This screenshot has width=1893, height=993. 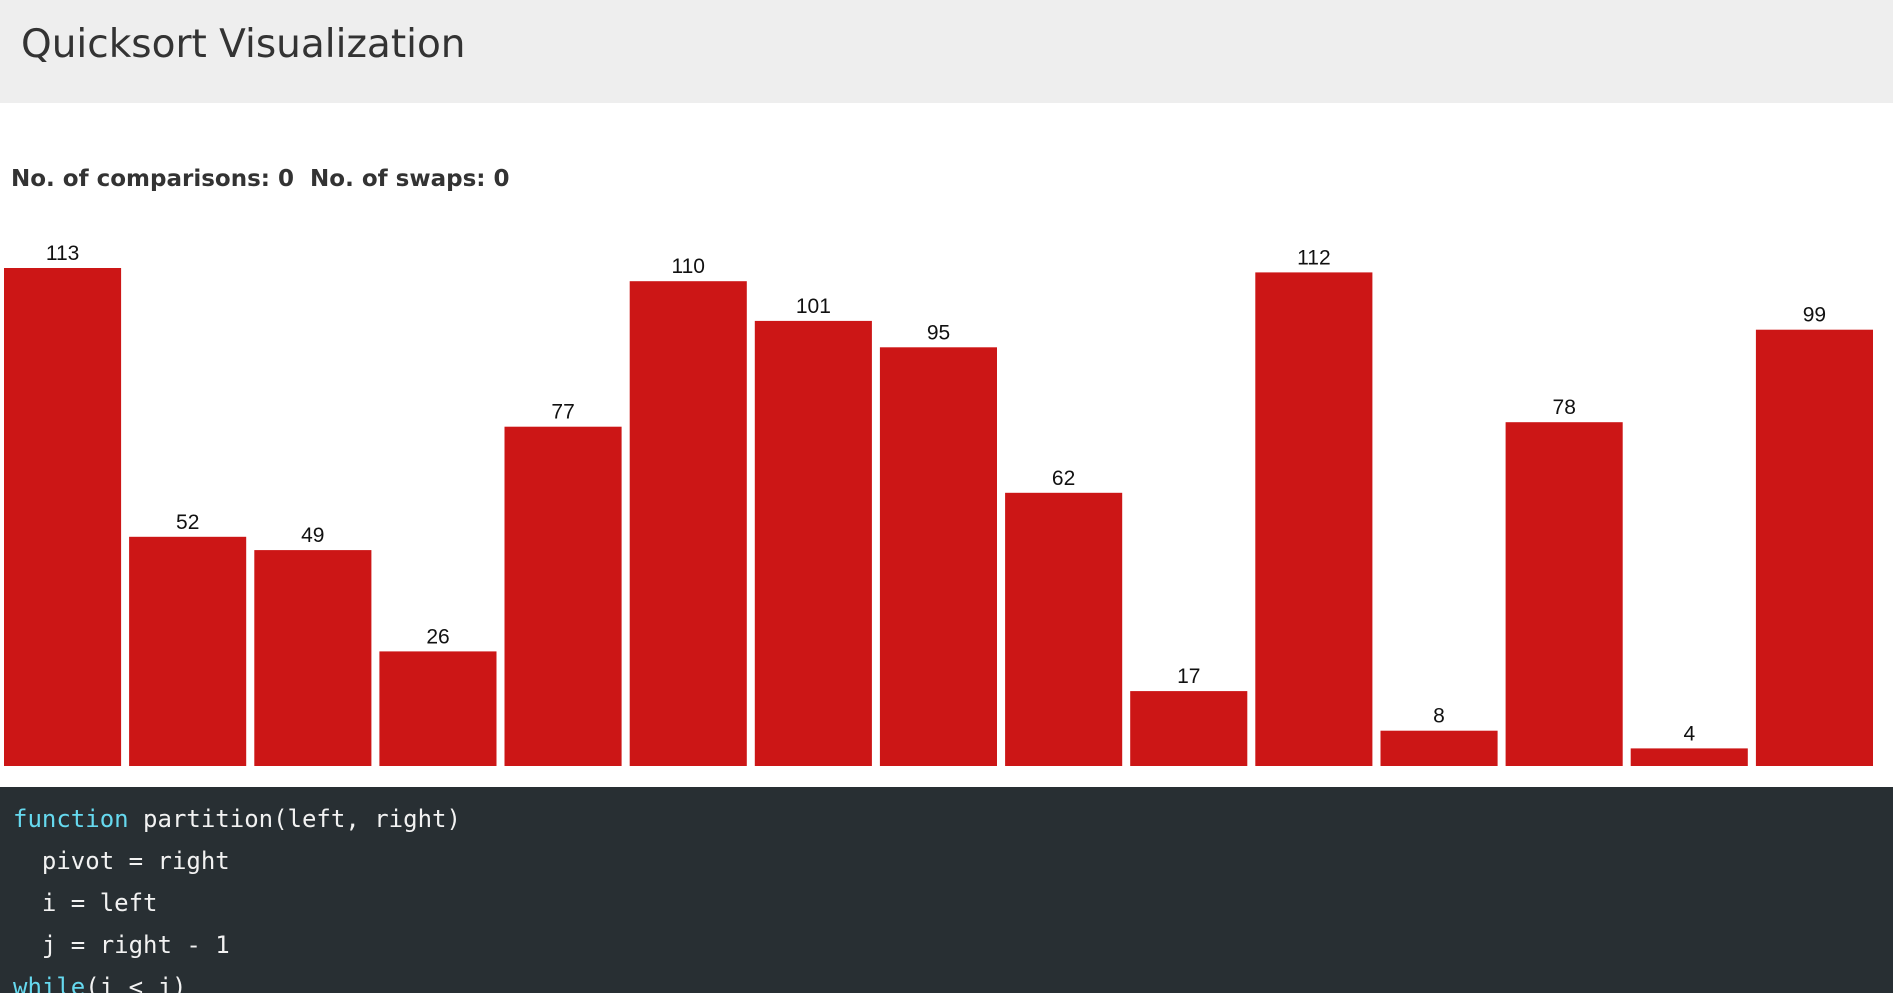 I want to click on code-line-1: function partition(left, right), so click(x=237, y=819).